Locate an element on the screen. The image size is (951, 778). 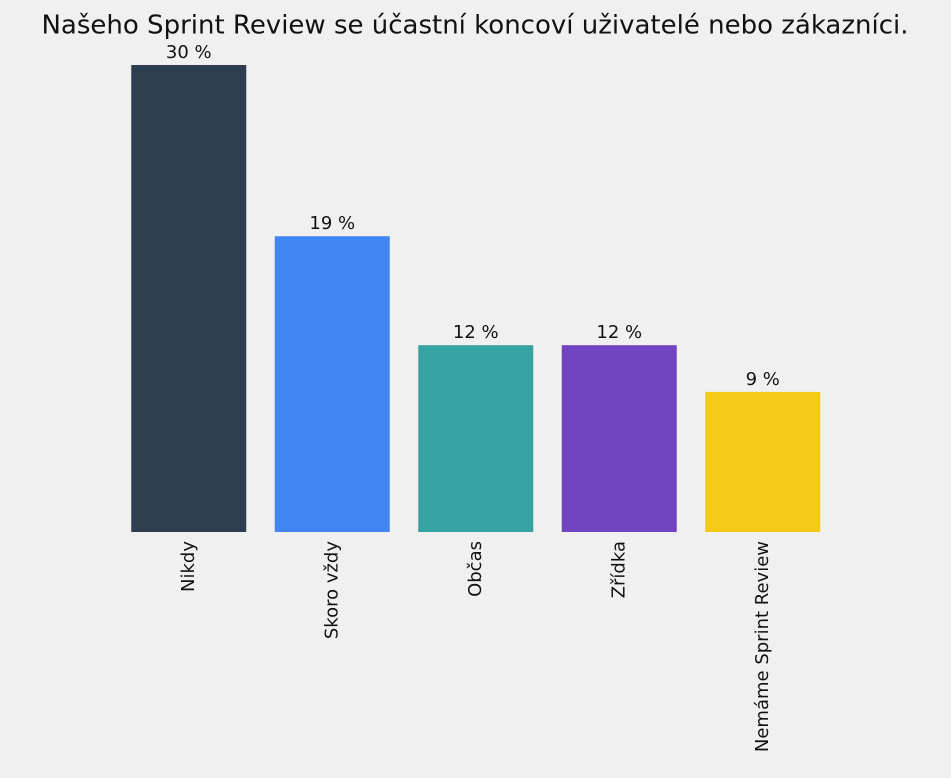
x-tick-label: Nemáme Sprint Review is located at coordinates (762, 646).